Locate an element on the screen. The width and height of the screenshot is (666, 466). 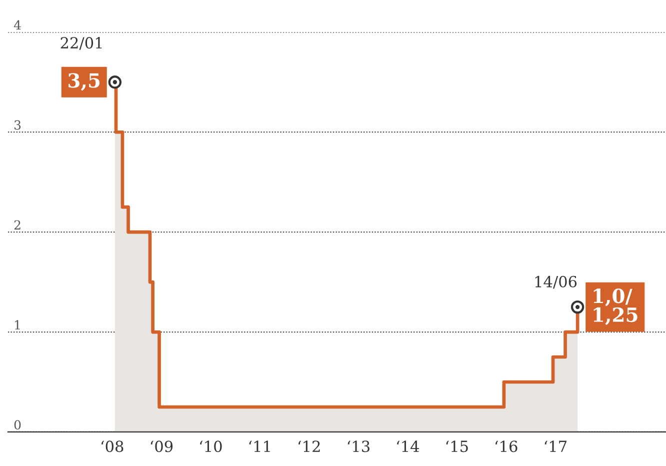
annotation: 3,5 is located at coordinates (84, 82).